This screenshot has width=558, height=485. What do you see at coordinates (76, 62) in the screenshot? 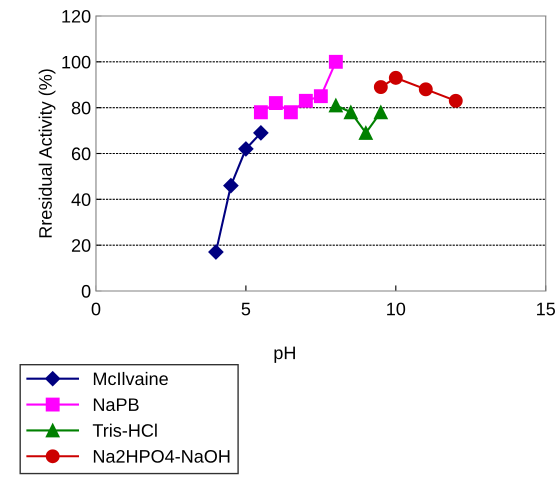
I see `y-tick-label: 100` at bounding box center [76, 62].